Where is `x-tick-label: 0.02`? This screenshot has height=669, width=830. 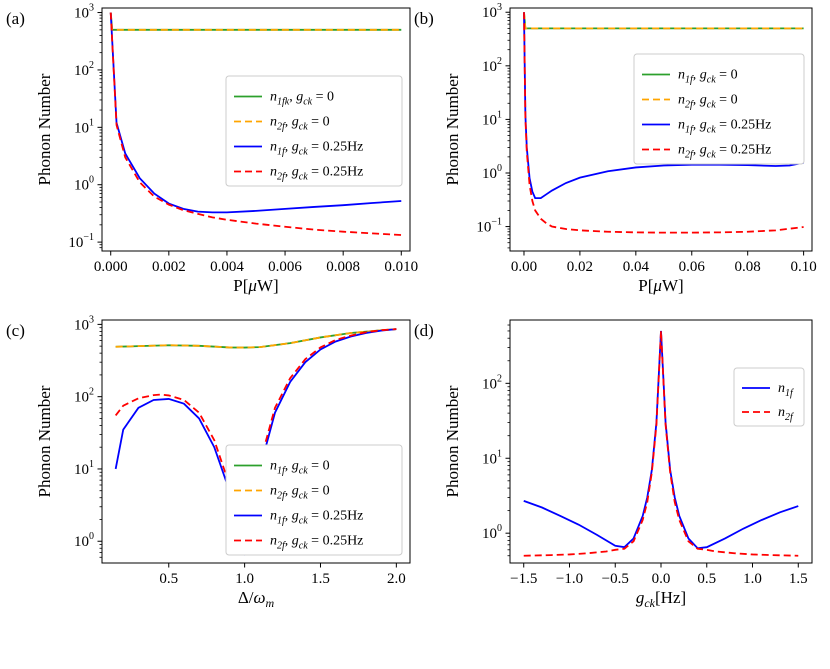 x-tick-label: 0.02 is located at coordinates (580, 267).